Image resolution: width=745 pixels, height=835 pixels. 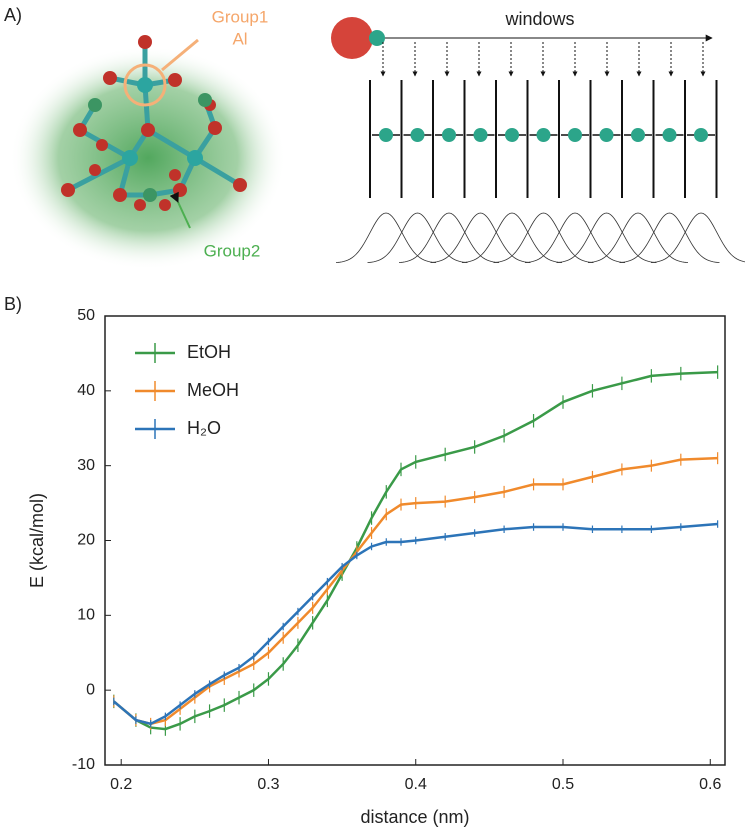 I want to click on y-tick-label: 20, so click(x=86, y=540).